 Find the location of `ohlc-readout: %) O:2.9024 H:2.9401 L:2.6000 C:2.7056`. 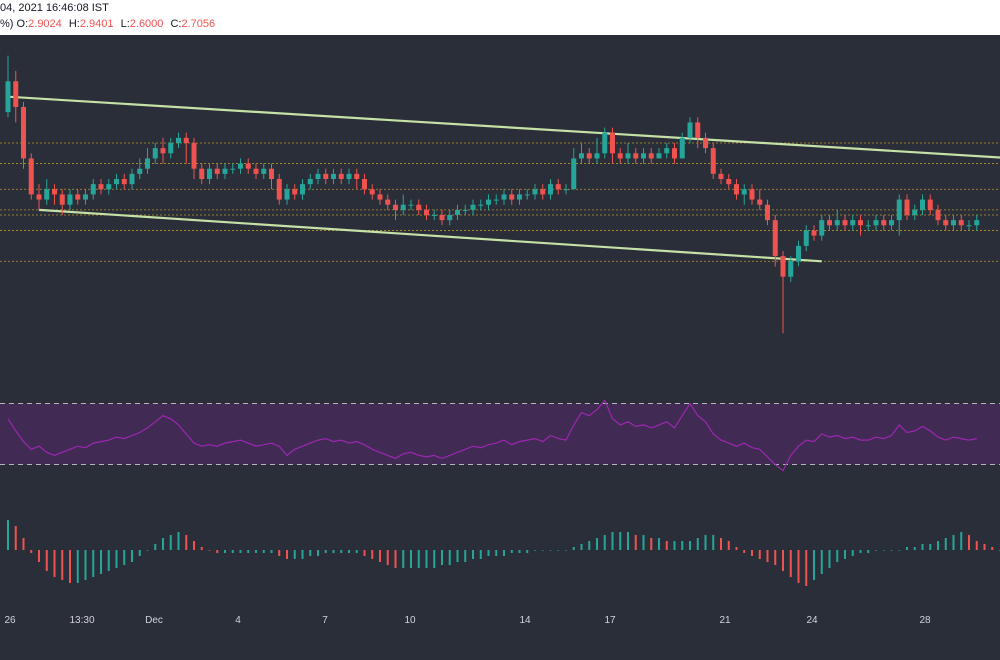

ohlc-readout: %) O:2.9024 H:2.9401 L:2.6000 C:2.7056 is located at coordinates (109, 24).